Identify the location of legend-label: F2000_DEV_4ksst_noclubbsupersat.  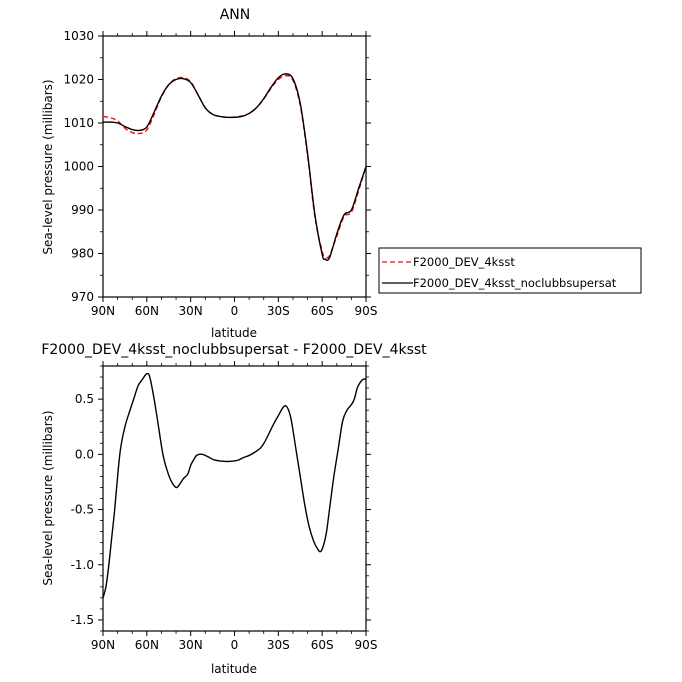
(515, 283).